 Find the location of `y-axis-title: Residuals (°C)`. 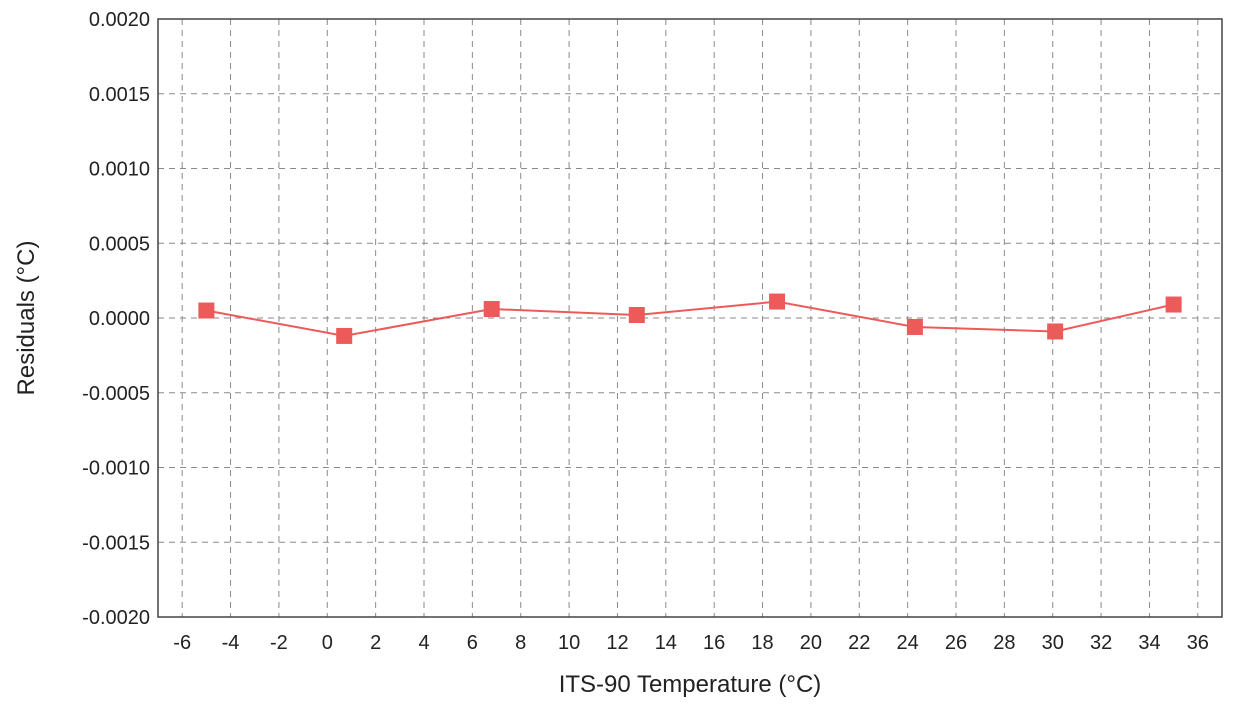

y-axis-title: Residuals (°C) is located at coordinates (26, 318).